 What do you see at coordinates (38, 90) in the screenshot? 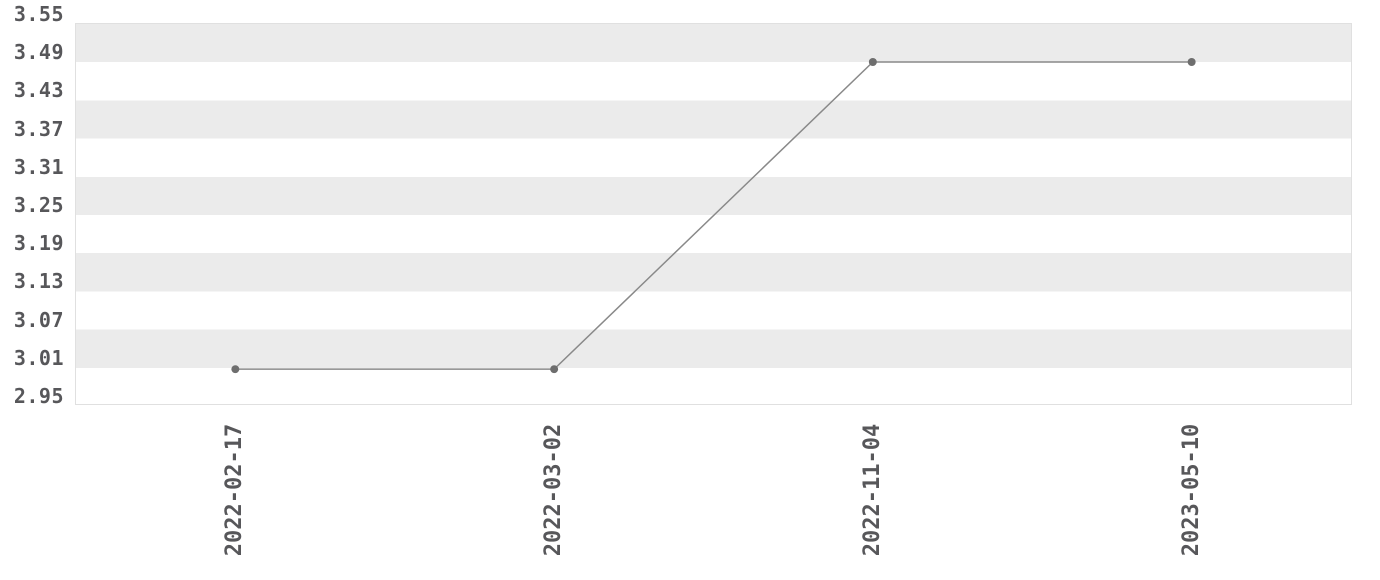
I see `y-axis-tick-label: 3.43` at bounding box center [38, 90].